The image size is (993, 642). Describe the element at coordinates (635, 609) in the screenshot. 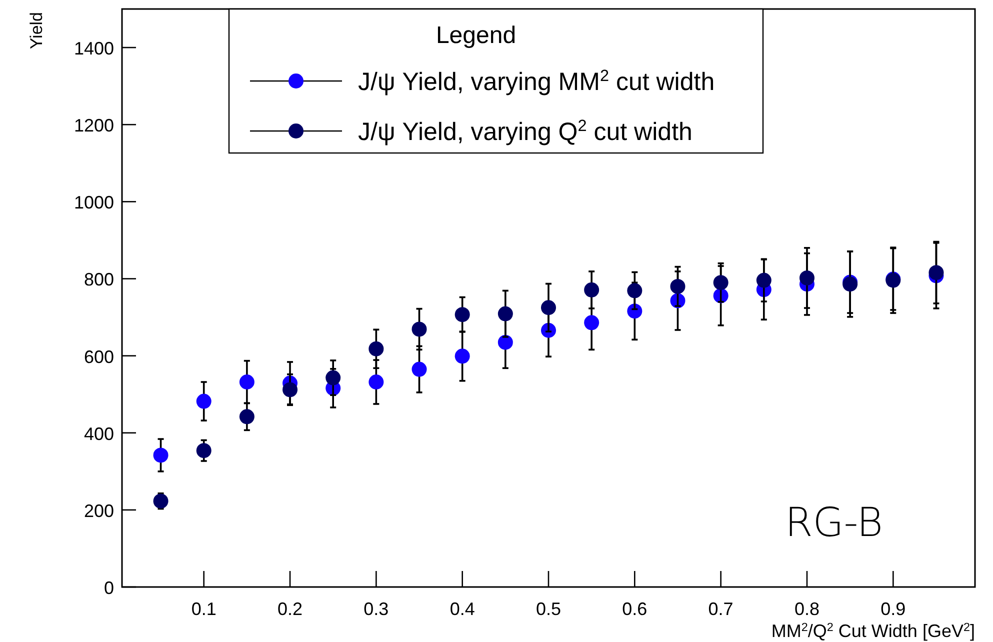

I see `x-tick-label: 0.6` at that location.